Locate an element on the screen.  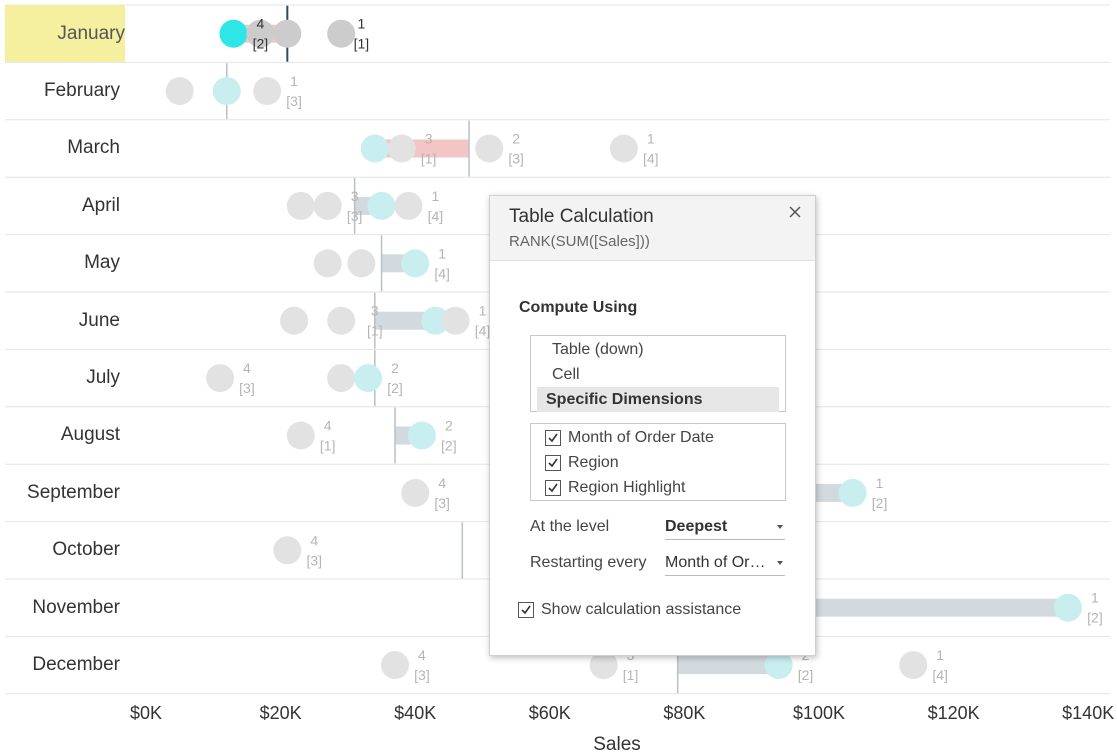
dialog-header: Table Calculation RANK(SUM([Sales])) is located at coordinates (652, 228).